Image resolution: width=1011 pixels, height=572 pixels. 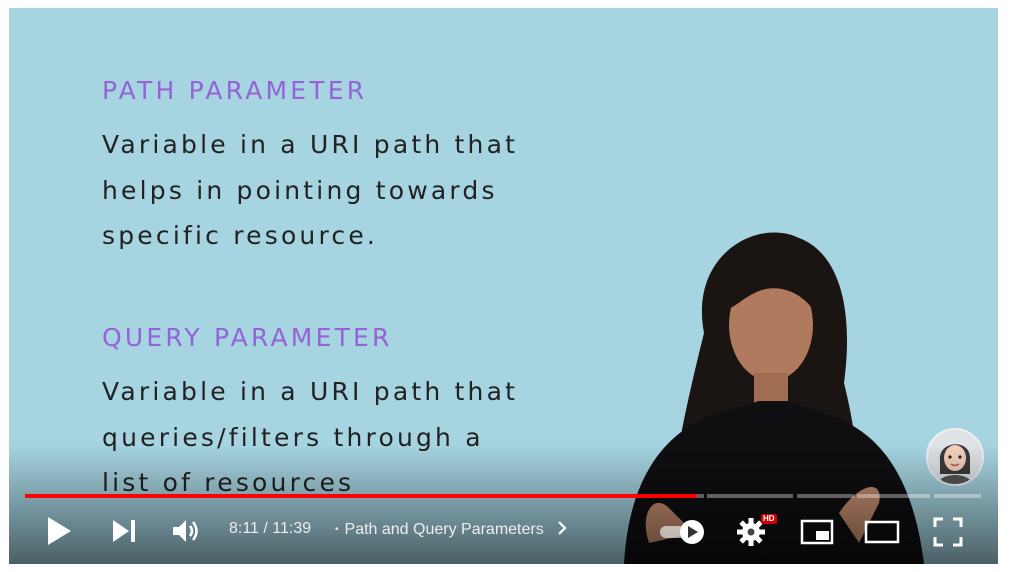 I want to click on volume-button, so click(x=186, y=531).